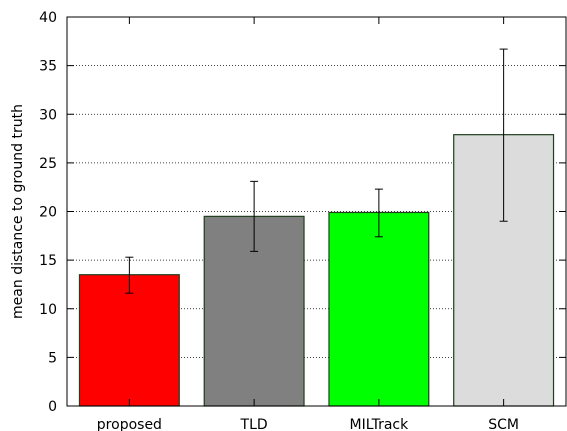 This screenshot has width=567, height=431. What do you see at coordinates (48, 18) in the screenshot?
I see `y-tick-label: 40` at bounding box center [48, 18].